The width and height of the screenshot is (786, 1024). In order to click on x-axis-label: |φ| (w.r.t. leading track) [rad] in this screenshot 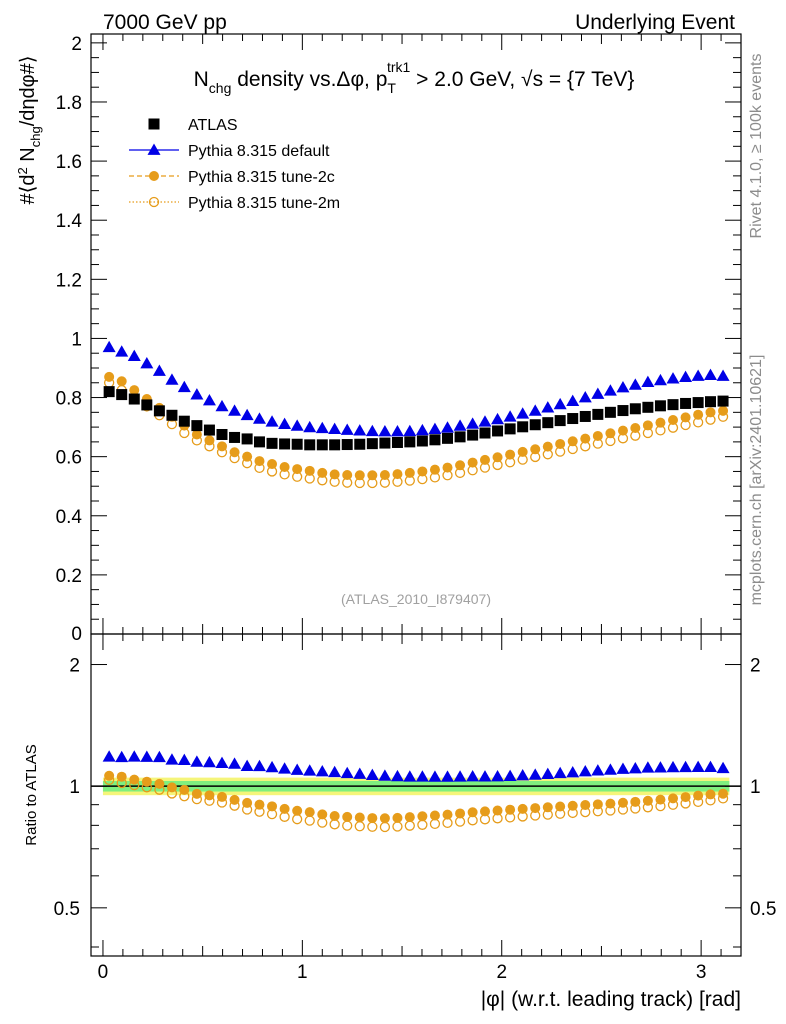, I will do `click(611, 999)`.